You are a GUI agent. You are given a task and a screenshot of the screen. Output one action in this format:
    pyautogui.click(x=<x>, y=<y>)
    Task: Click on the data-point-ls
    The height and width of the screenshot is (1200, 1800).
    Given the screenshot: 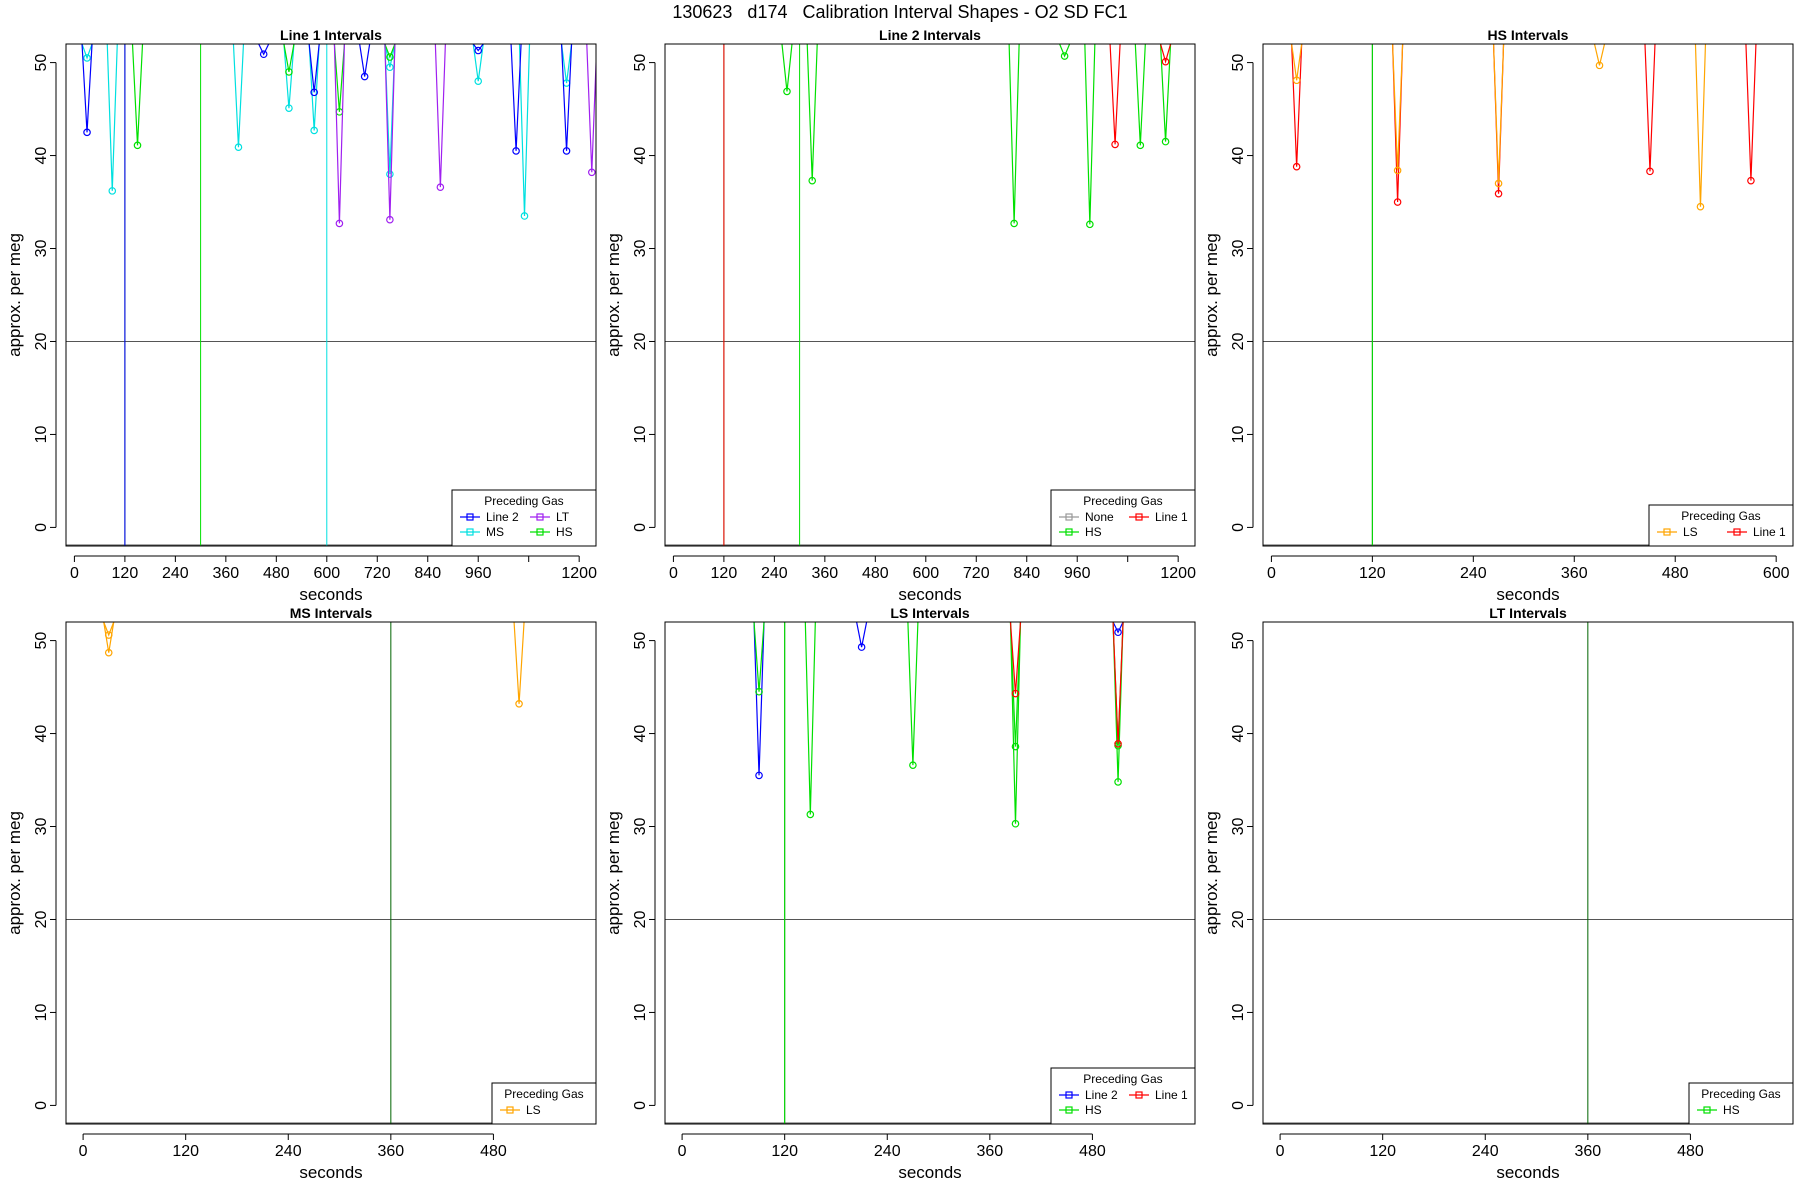 What is the action you would take?
    pyautogui.click(x=1700, y=206)
    